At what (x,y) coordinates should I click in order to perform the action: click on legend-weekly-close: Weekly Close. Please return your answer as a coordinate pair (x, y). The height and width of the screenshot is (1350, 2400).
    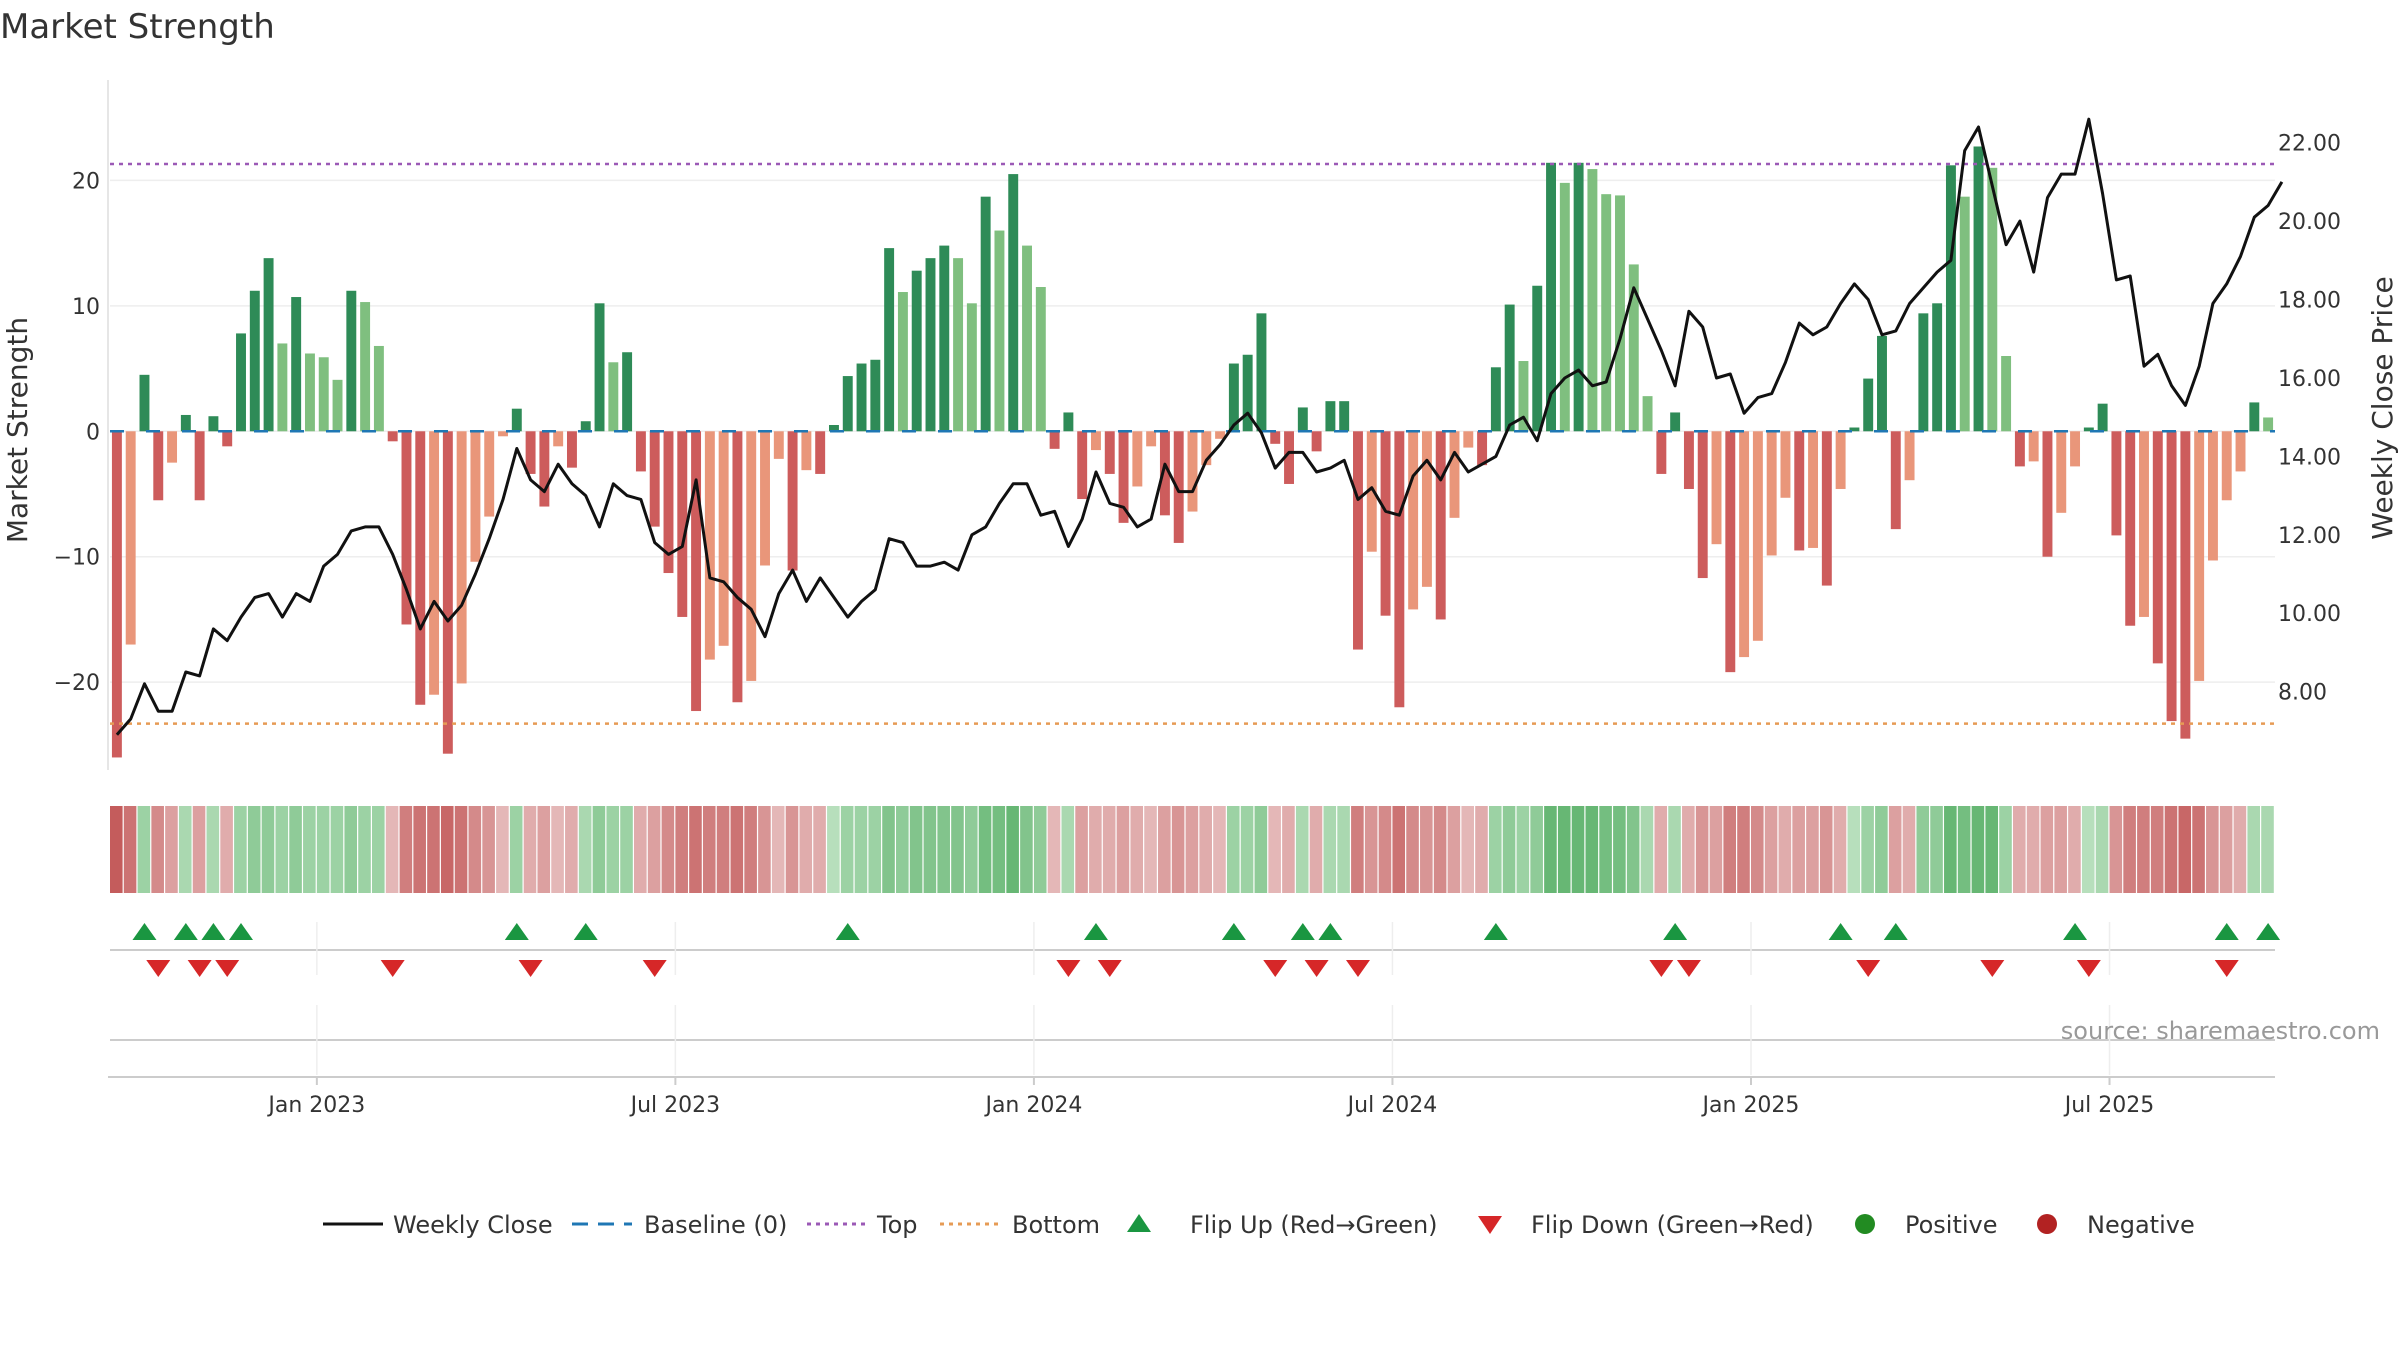
    Looking at the image, I should click on (473, 1225).